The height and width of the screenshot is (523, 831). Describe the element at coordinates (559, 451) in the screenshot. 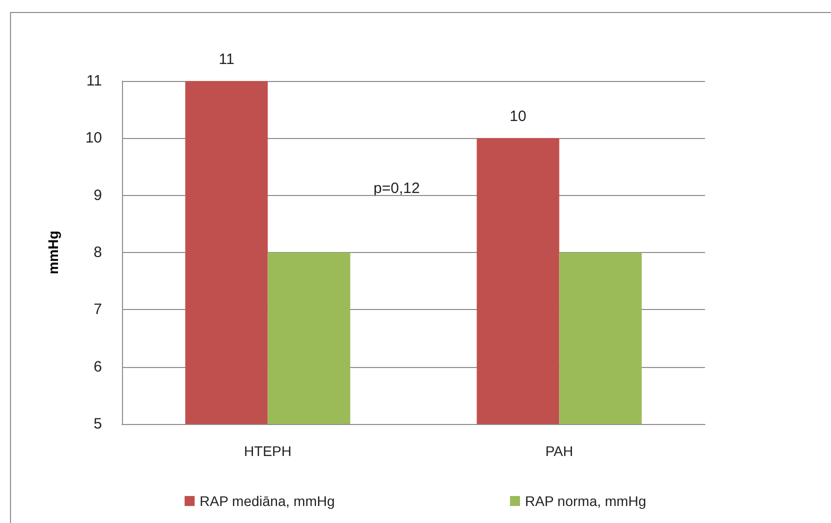

I see `x-tick-label: PAH` at that location.